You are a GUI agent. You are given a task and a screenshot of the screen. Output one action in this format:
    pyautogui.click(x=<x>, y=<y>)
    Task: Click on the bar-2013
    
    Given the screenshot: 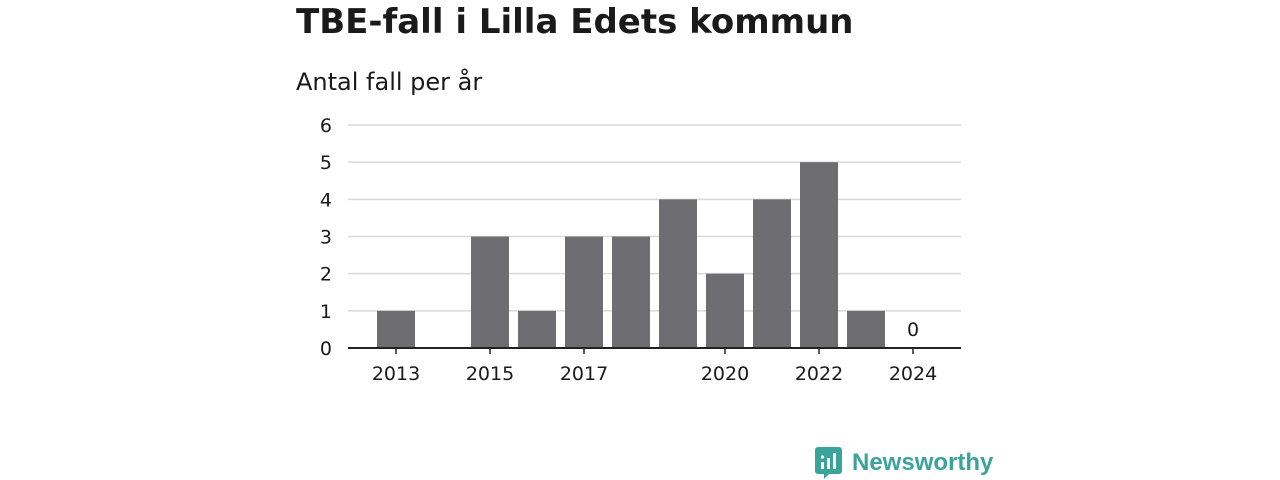 What is the action you would take?
    pyautogui.click(x=396, y=329)
    